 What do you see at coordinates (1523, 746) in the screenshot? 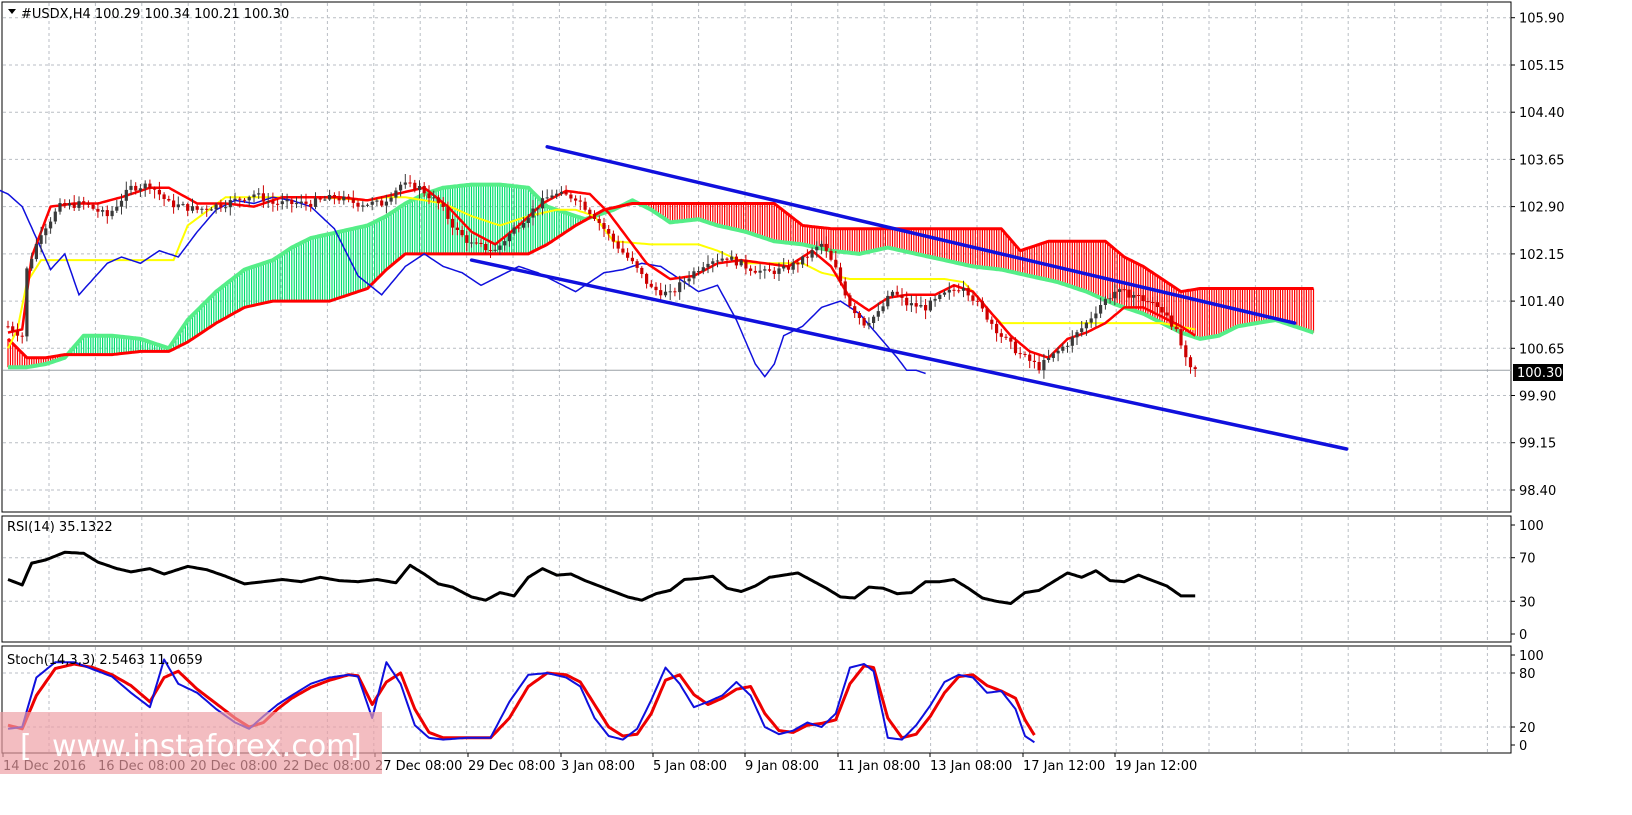
I see `stoch-tick-label: 0` at bounding box center [1523, 746].